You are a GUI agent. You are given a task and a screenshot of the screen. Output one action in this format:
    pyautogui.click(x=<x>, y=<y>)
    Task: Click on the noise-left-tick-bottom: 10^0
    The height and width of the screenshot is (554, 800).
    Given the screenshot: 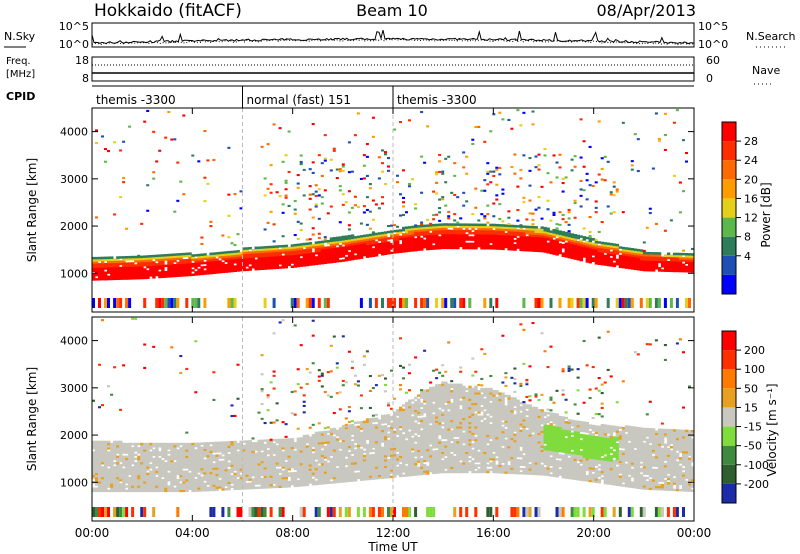 What is the action you would take?
    pyautogui.click(x=74, y=44)
    